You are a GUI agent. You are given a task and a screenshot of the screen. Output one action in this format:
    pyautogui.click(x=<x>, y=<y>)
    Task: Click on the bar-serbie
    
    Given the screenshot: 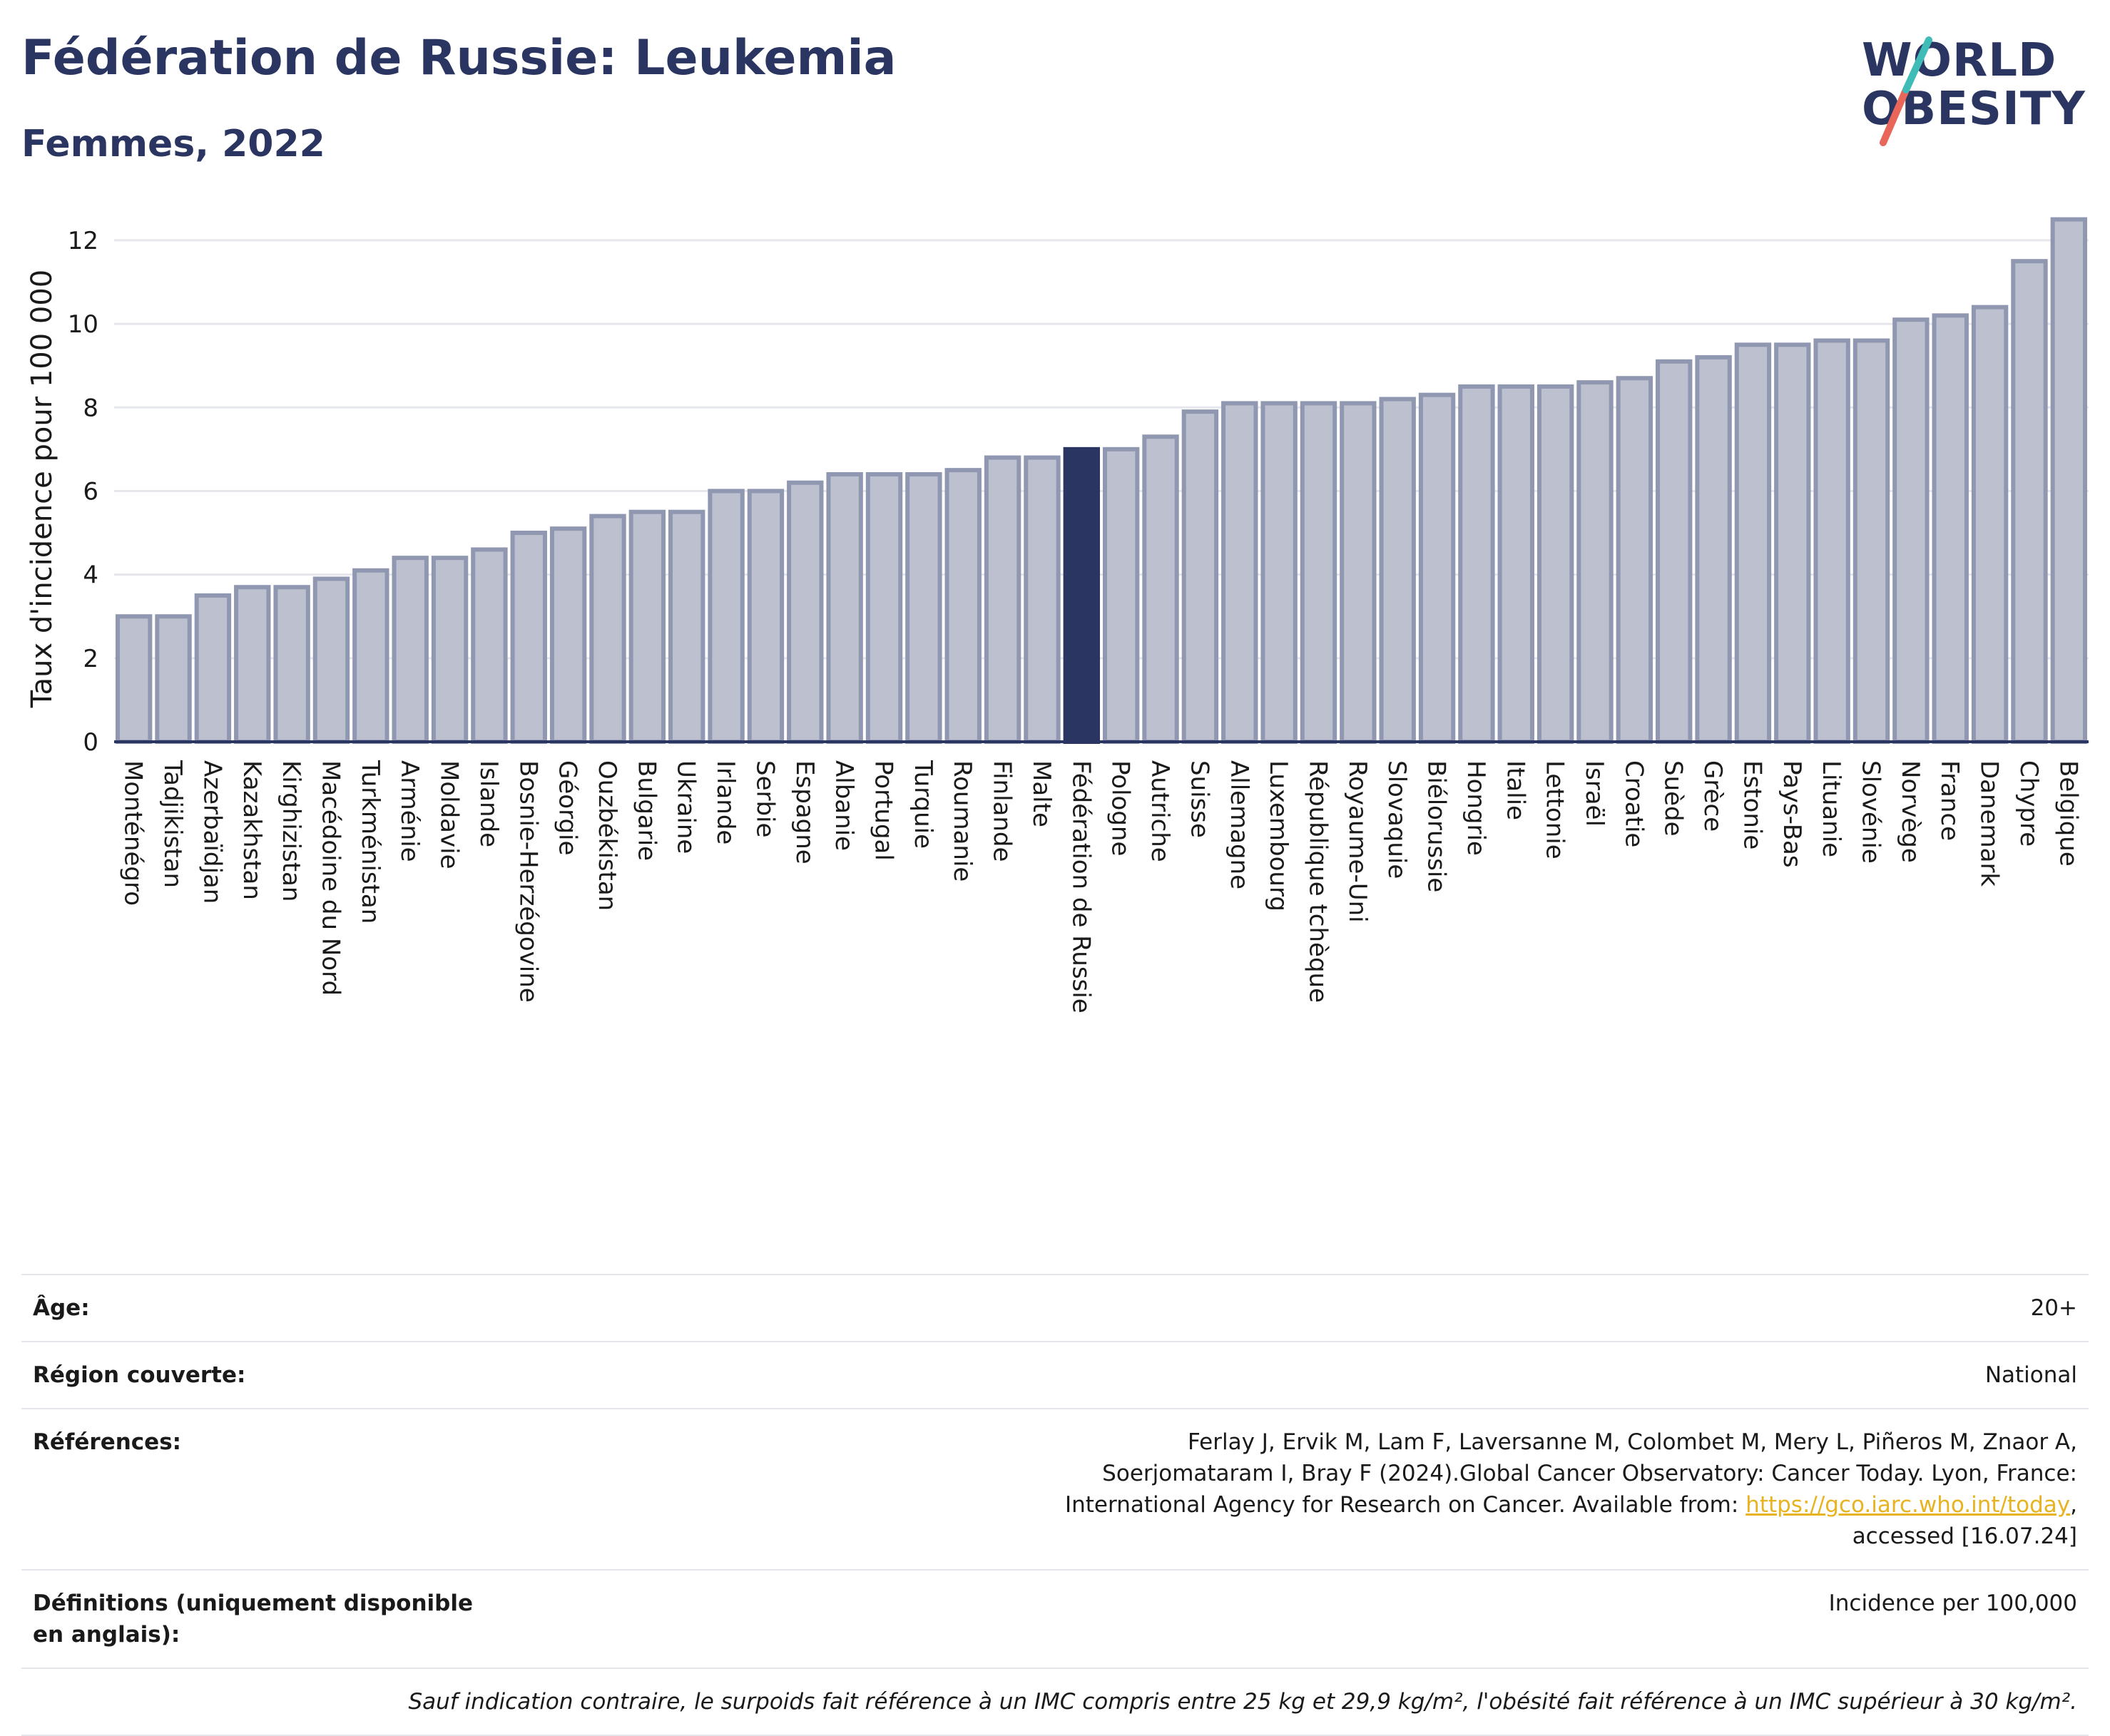 What is the action you would take?
    pyautogui.click(x=766, y=616)
    